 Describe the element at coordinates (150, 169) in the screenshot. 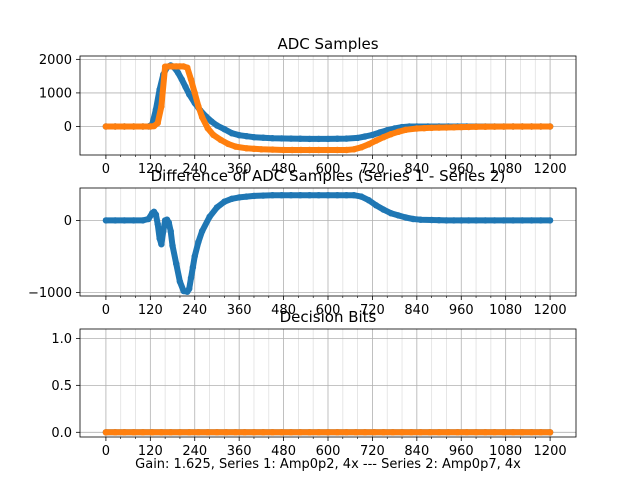

I see `x-tick-label: 120` at that location.